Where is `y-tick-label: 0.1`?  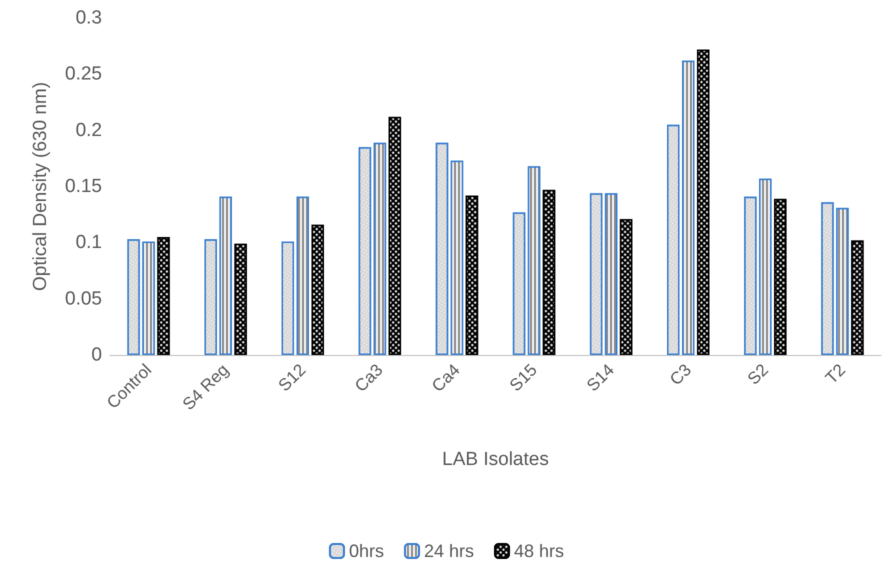
y-tick-label: 0.1 is located at coordinates (89, 243).